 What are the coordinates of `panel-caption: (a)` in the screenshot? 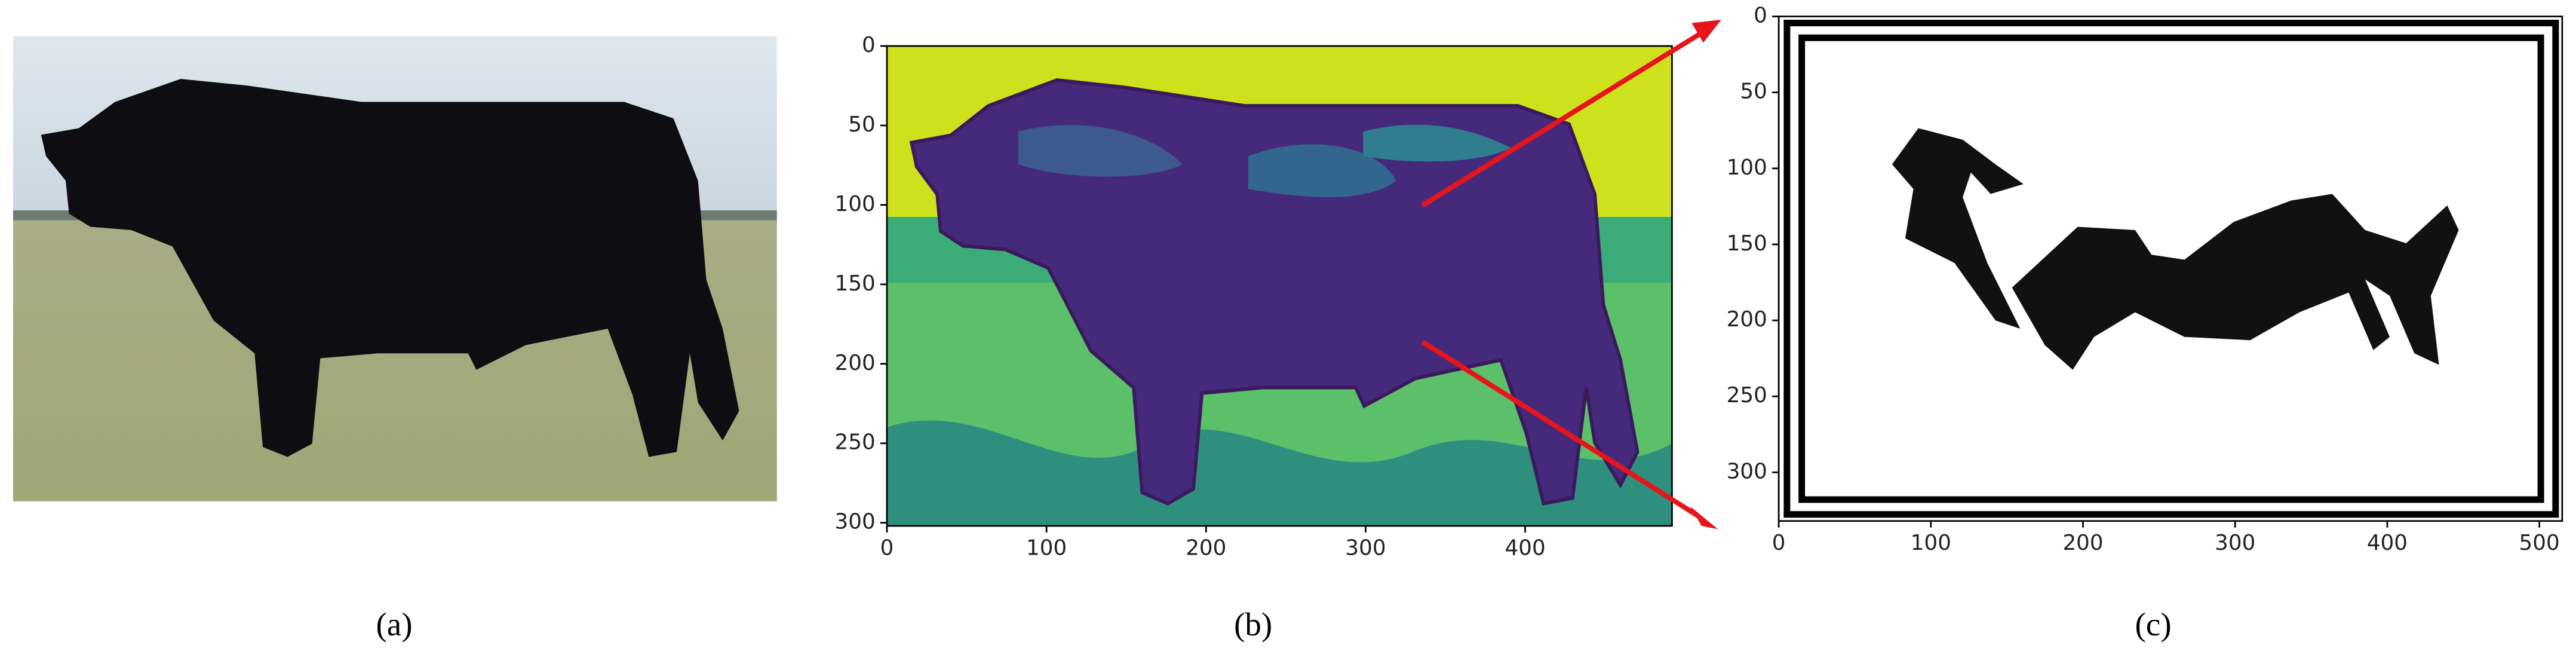 It's located at (394, 624).